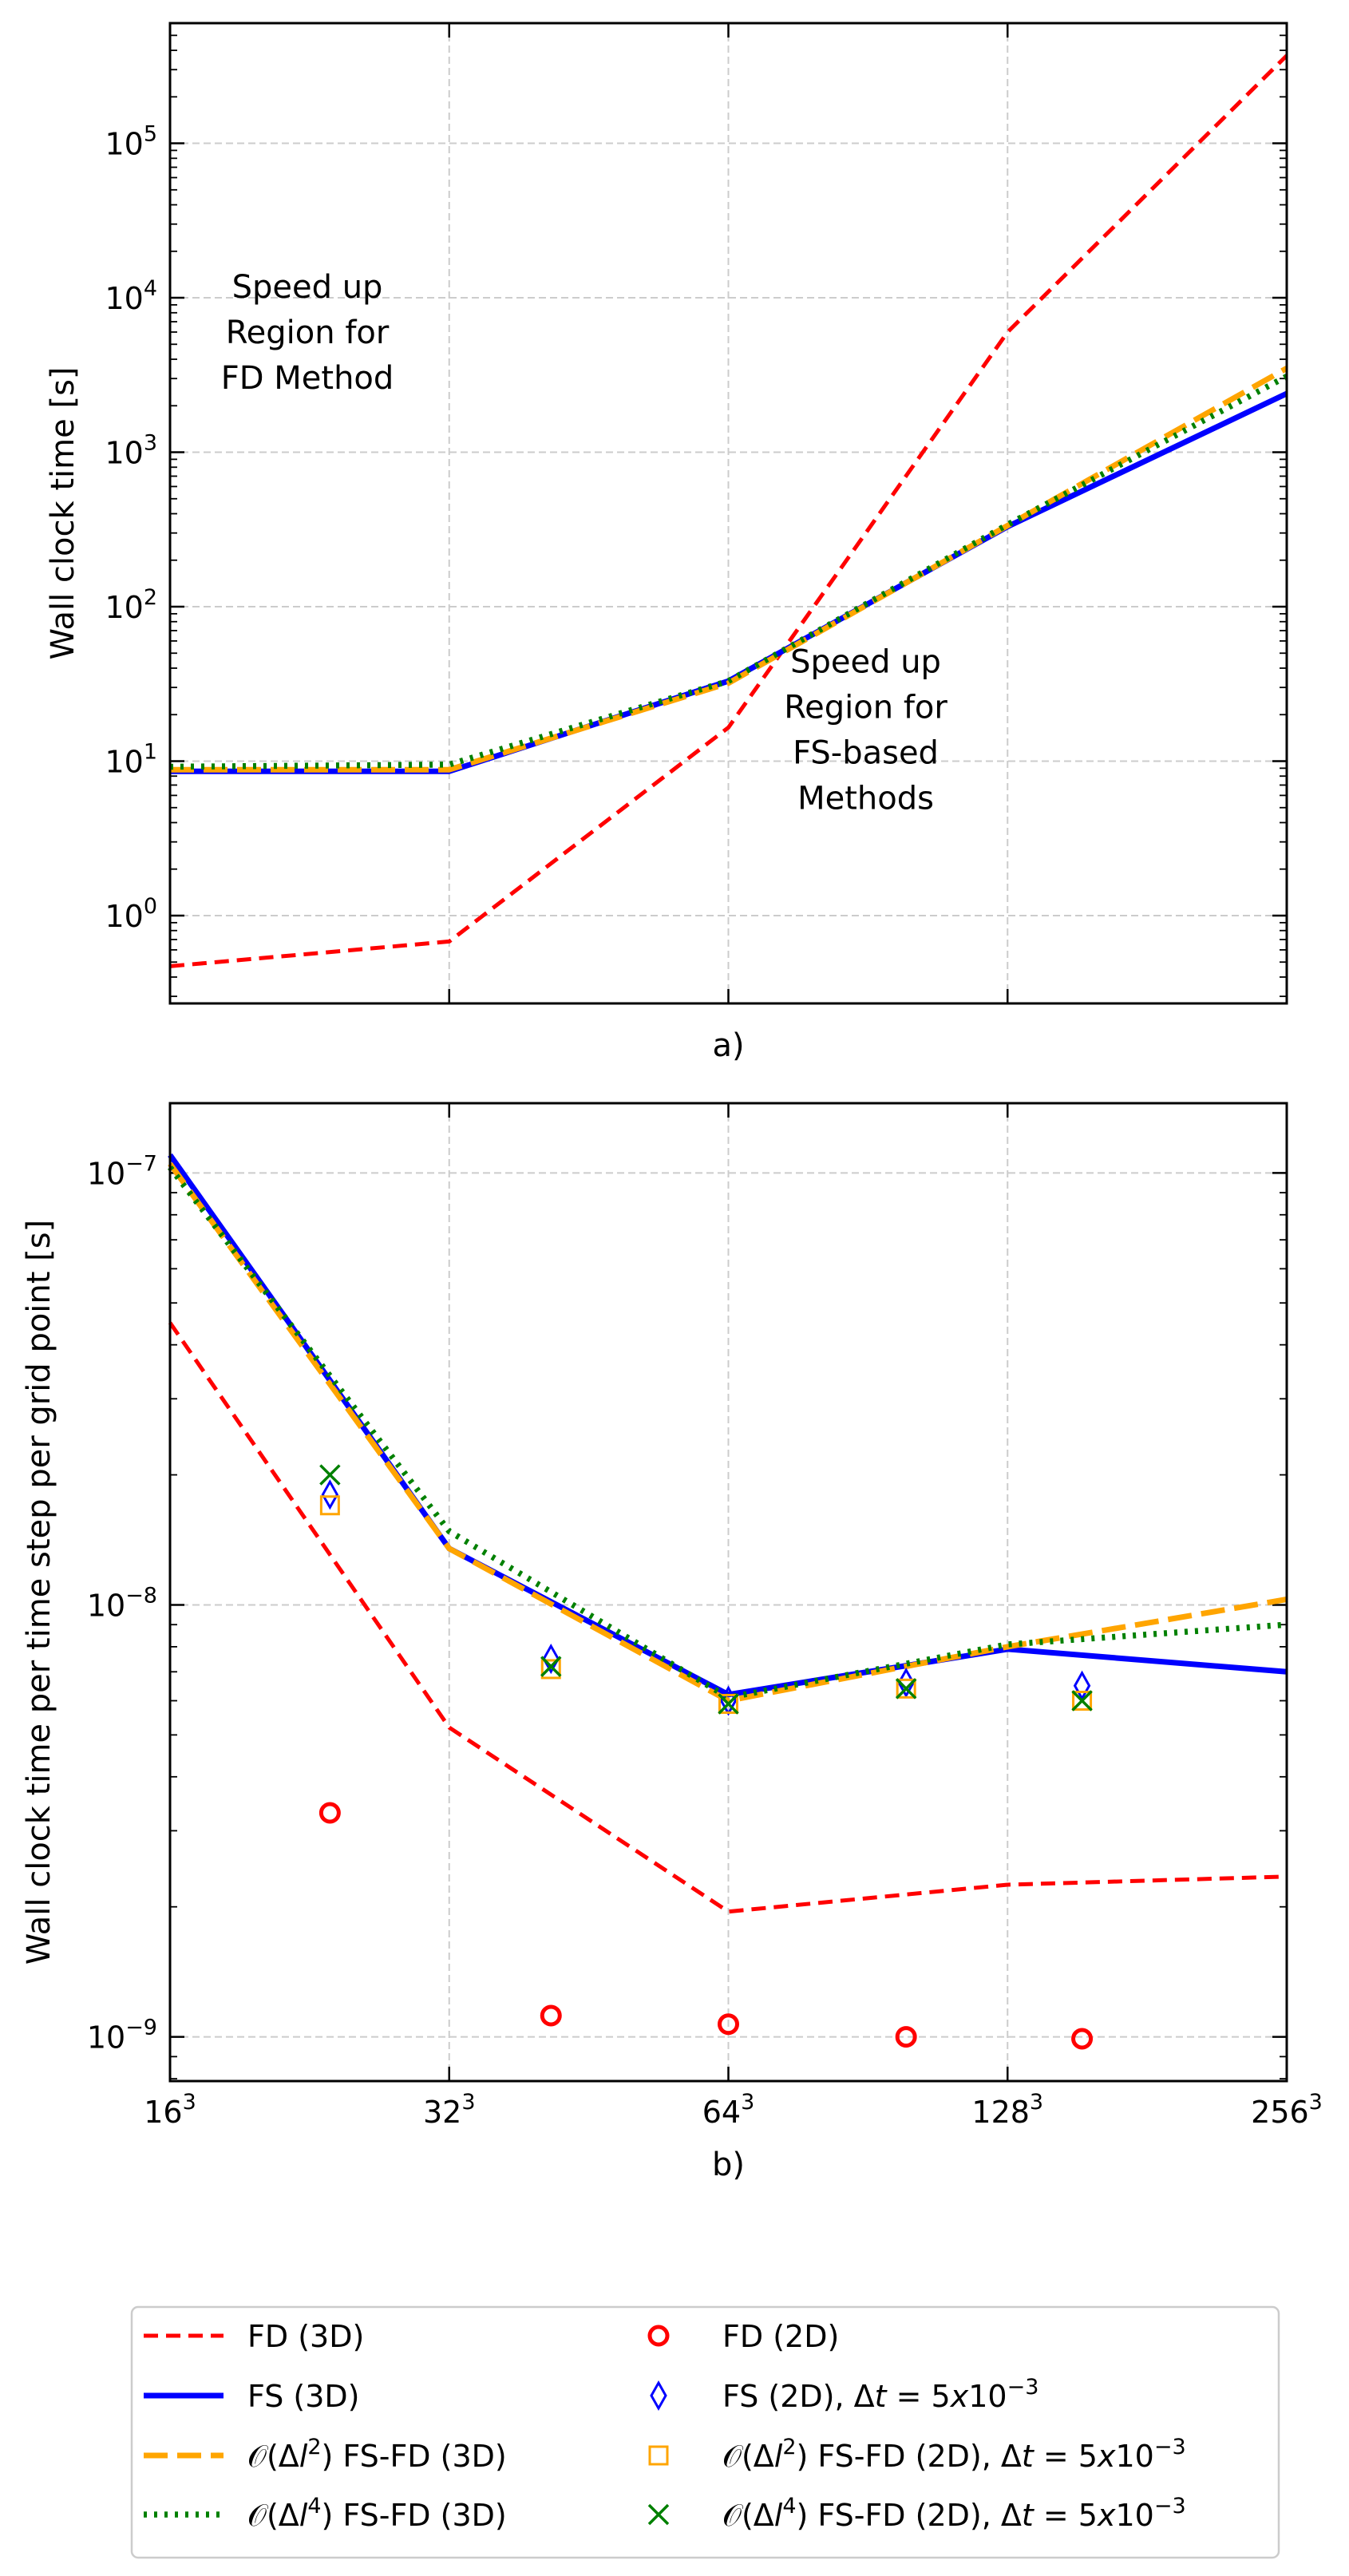 The height and width of the screenshot is (2576, 1349). Describe the element at coordinates (449, 2110) in the screenshot. I see `x-tick-label: 323` at that location.